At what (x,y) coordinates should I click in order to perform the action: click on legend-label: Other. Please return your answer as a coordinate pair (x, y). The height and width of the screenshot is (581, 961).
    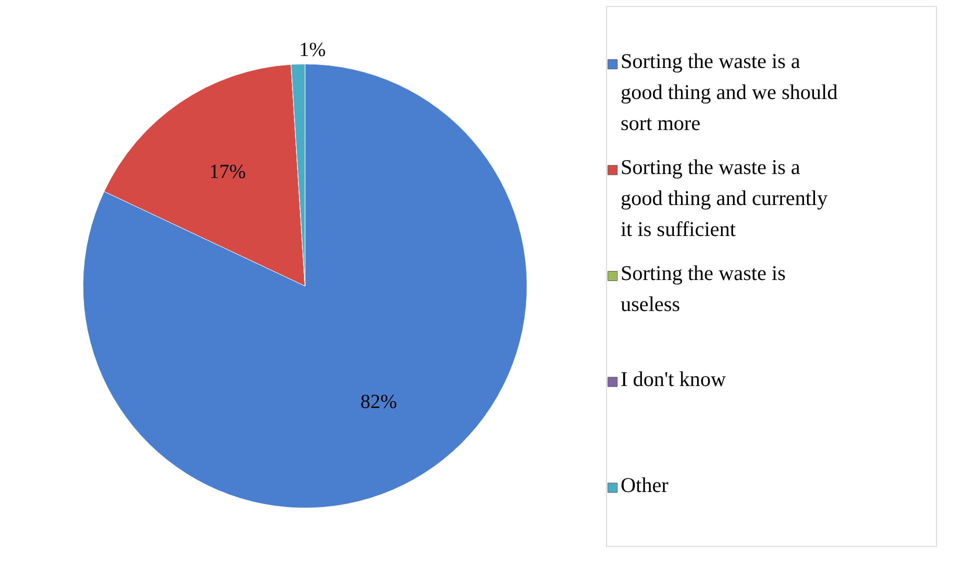
    Looking at the image, I should click on (644, 484).